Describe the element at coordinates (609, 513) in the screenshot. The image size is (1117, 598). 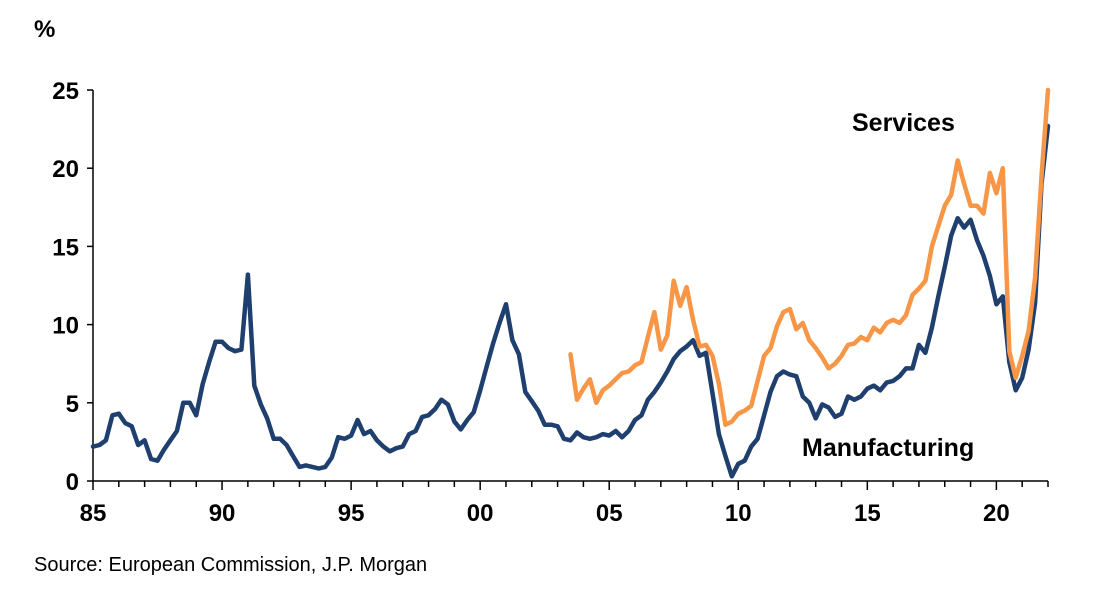
I see `x-tick-label: 05` at that location.